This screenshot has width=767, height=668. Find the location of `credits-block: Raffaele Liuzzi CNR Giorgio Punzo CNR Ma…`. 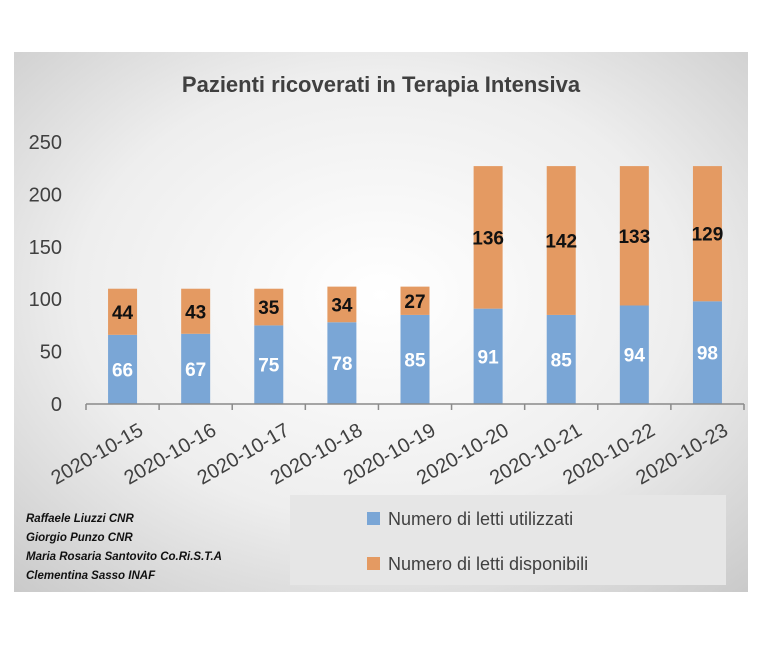

credits-block: Raffaele Liuzzi CNR Giorgio Punzo CNR Ma… is located at coordinates (124, 547).